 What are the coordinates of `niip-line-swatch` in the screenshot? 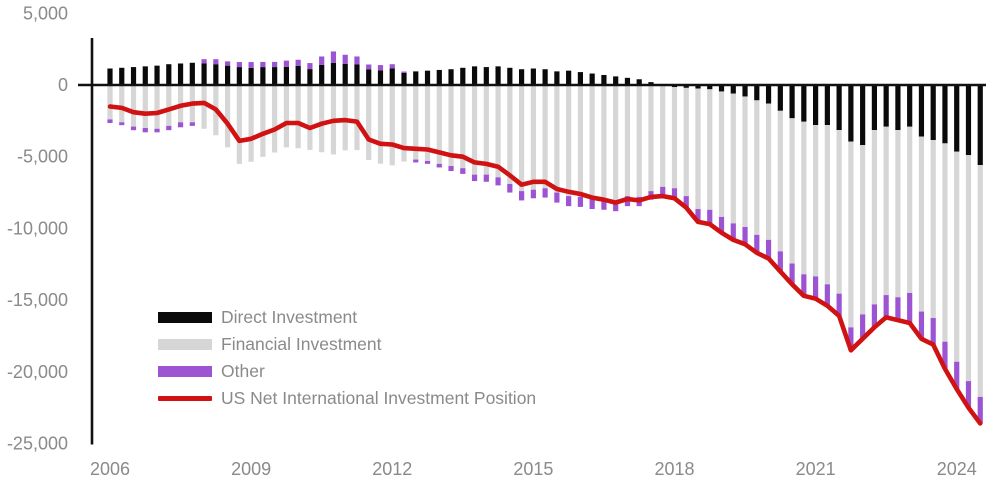 It's located at (185, 398).